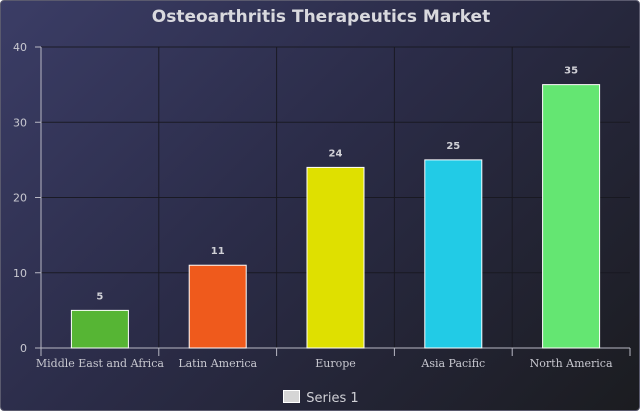  What do you see at coordinates (23, 348) in the screenshot?
I see `y-tick-label: 0` at bounding box center [23, 348].